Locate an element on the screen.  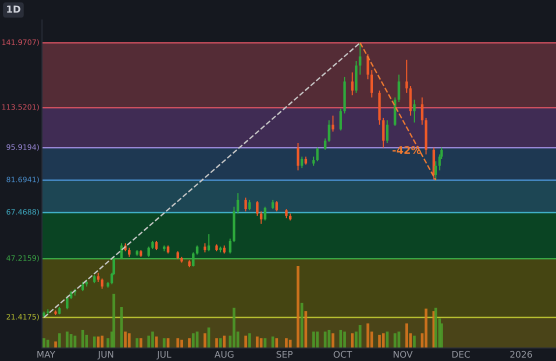
x-tick-label: JUN is located at coordinates (106, 355).